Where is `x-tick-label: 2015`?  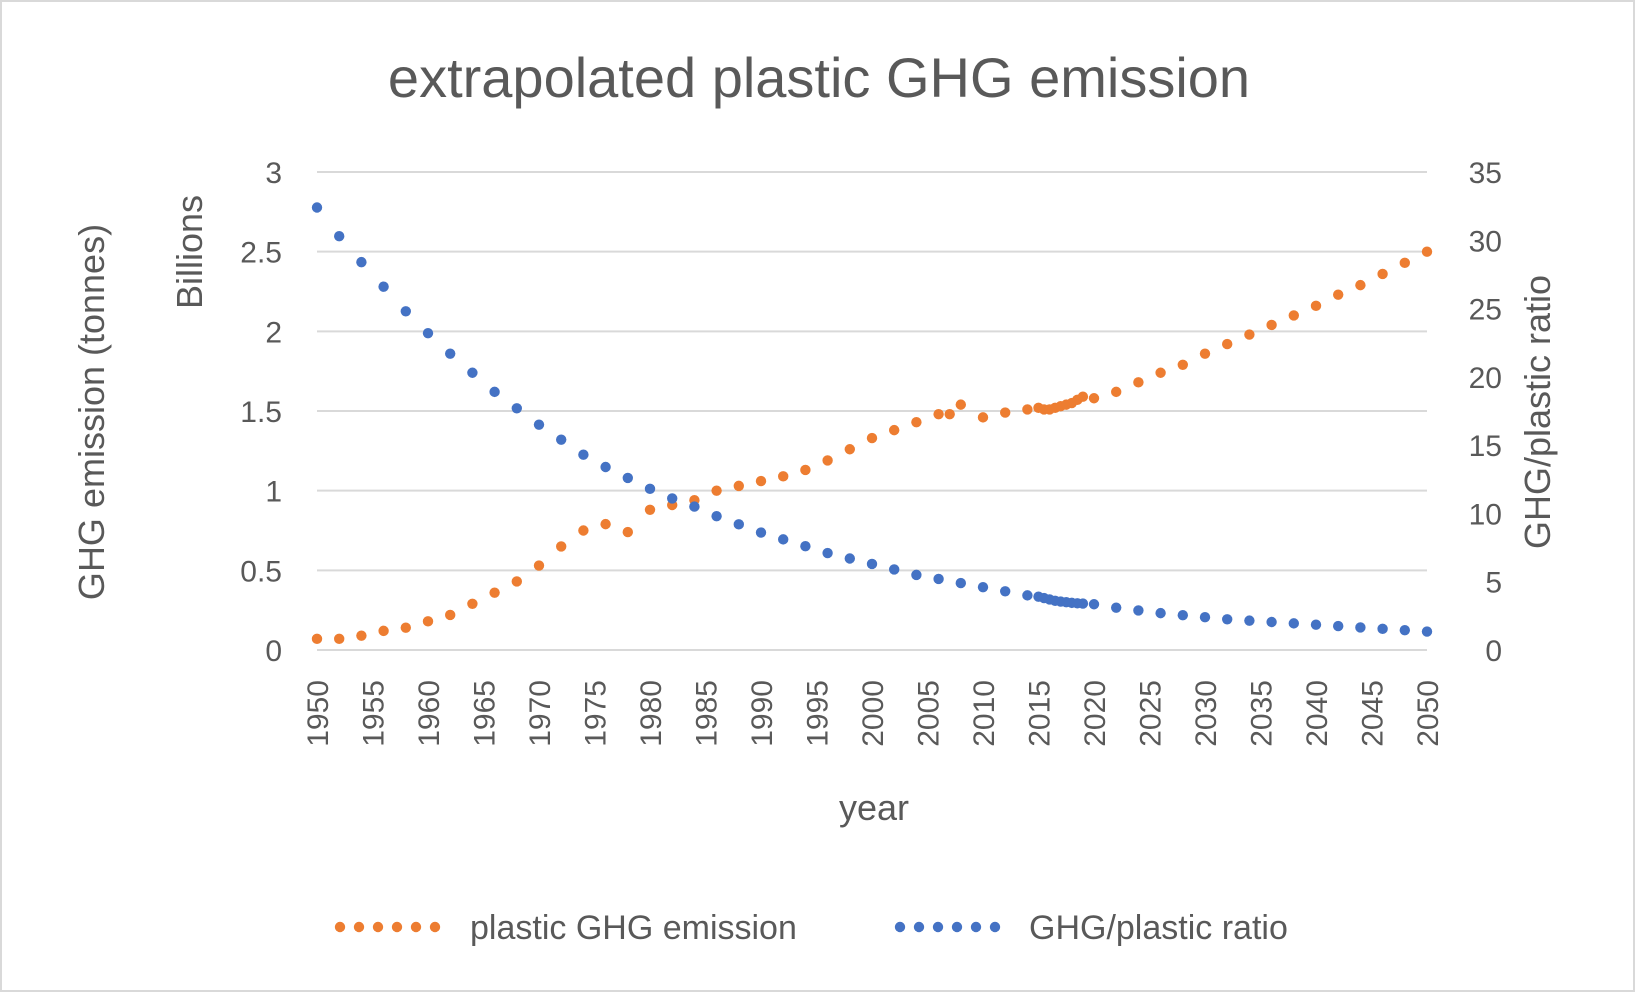
x-tick-label: 2015 is located at coordinates (1040, 713).